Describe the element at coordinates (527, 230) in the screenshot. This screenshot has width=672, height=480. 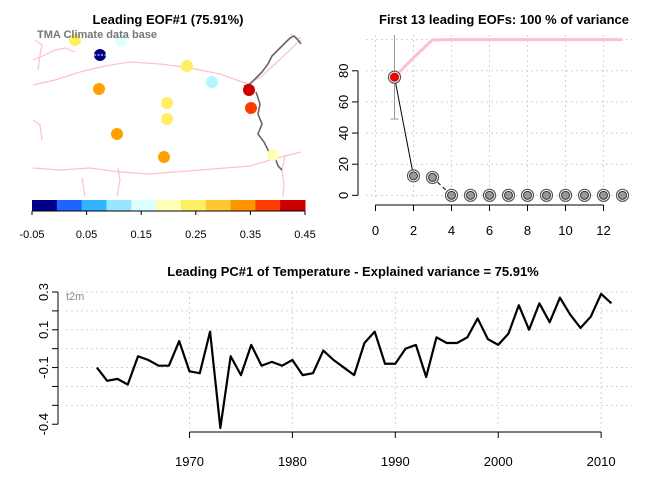
I see `x-tick-label: 8` at that location.